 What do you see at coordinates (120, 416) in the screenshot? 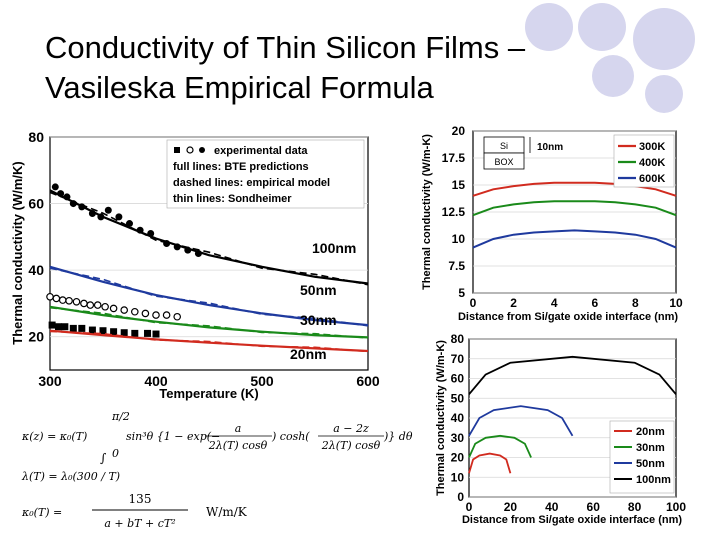
I see `integral-upper-limit: π/2` at bounding box center [120, 416].